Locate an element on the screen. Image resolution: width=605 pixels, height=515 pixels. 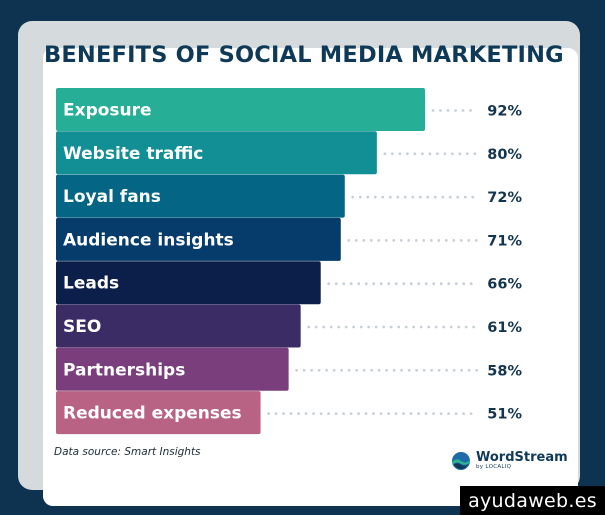
value-label: 80% is located at coordinates (504, 155).